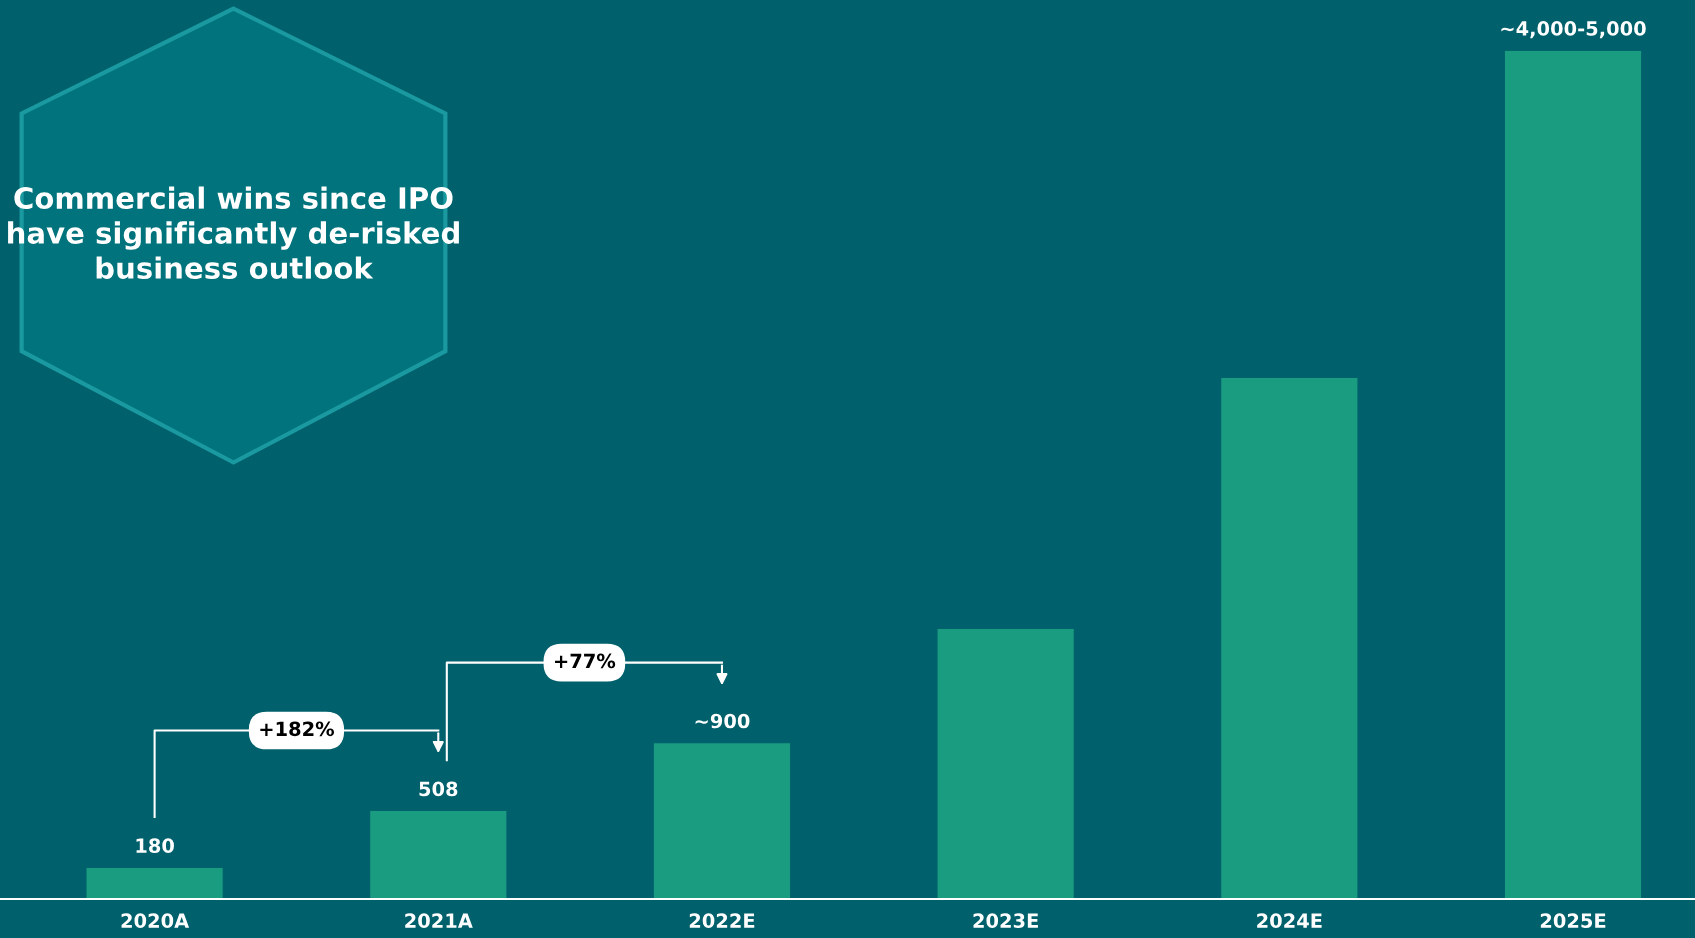 The height and width of the screenshot is (938, 1695). I want to click on data-label: 508, so click(438, 789).